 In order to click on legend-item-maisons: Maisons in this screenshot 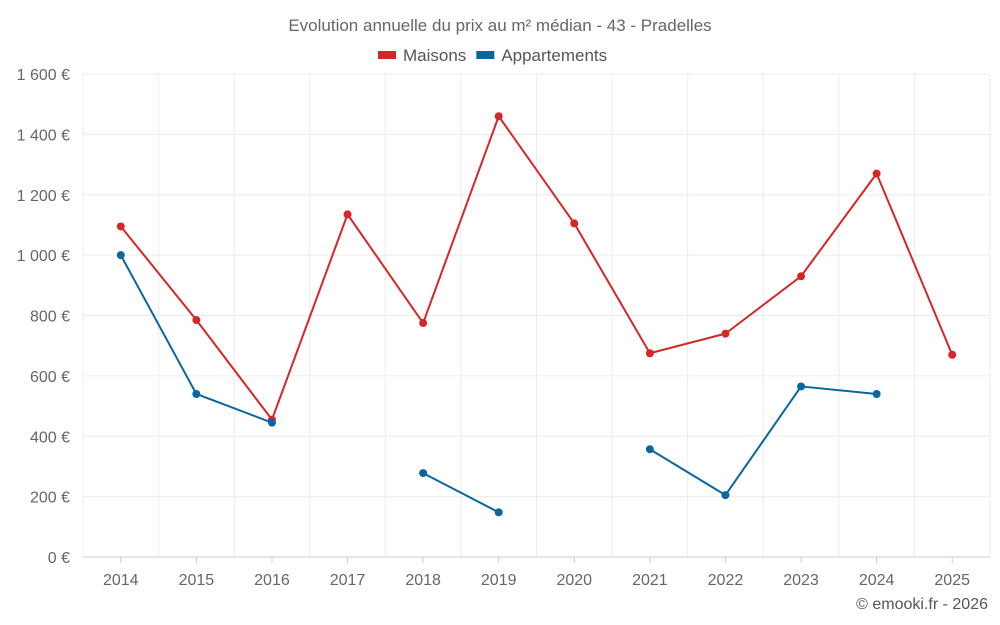, I will do `click(422, 55)`.